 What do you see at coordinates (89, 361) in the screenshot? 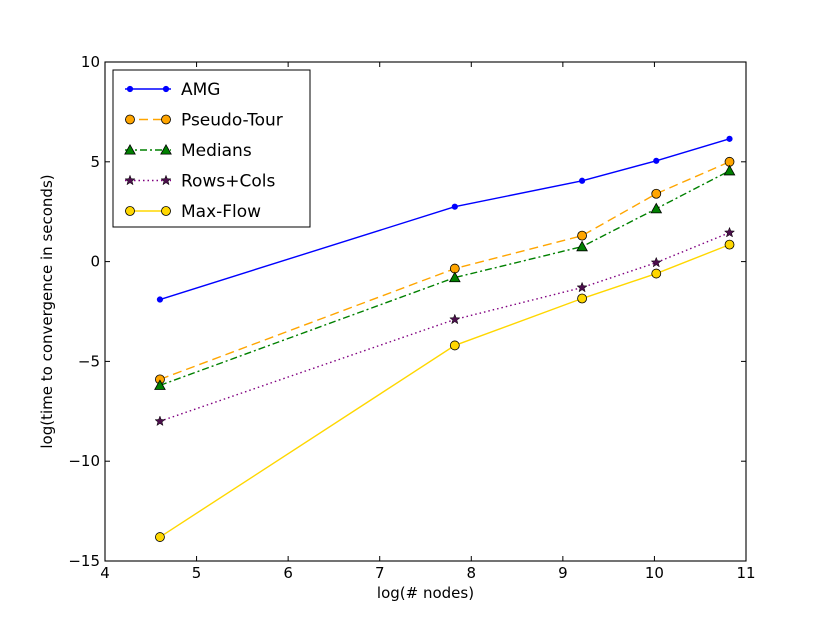
I see `y-tick-label: −5` at bounding box center [89, 361].